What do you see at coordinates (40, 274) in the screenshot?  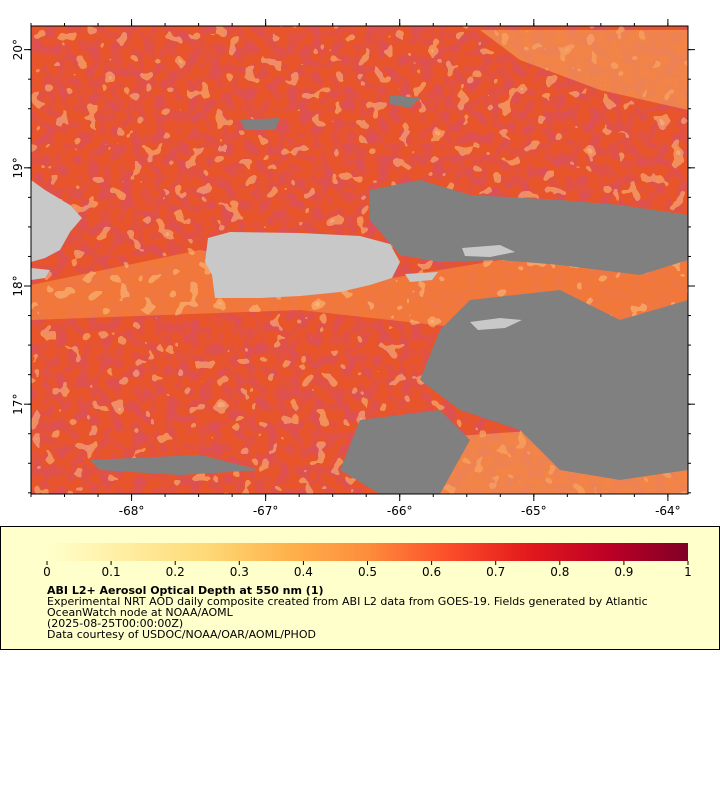 I see `hispaniola-tip` at bounding box center [40, 274].